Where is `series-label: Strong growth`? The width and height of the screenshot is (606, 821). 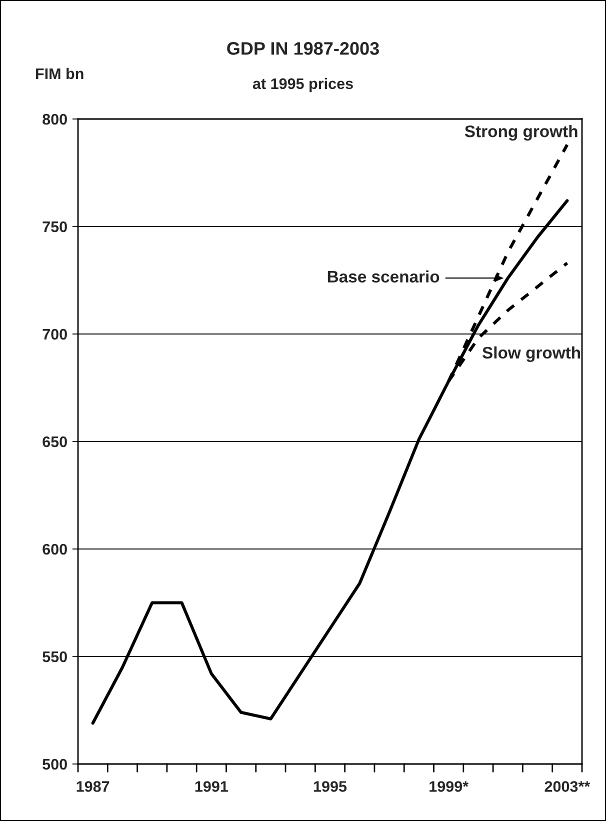
series-label: Strong growth is located at coordinates (521, 133).